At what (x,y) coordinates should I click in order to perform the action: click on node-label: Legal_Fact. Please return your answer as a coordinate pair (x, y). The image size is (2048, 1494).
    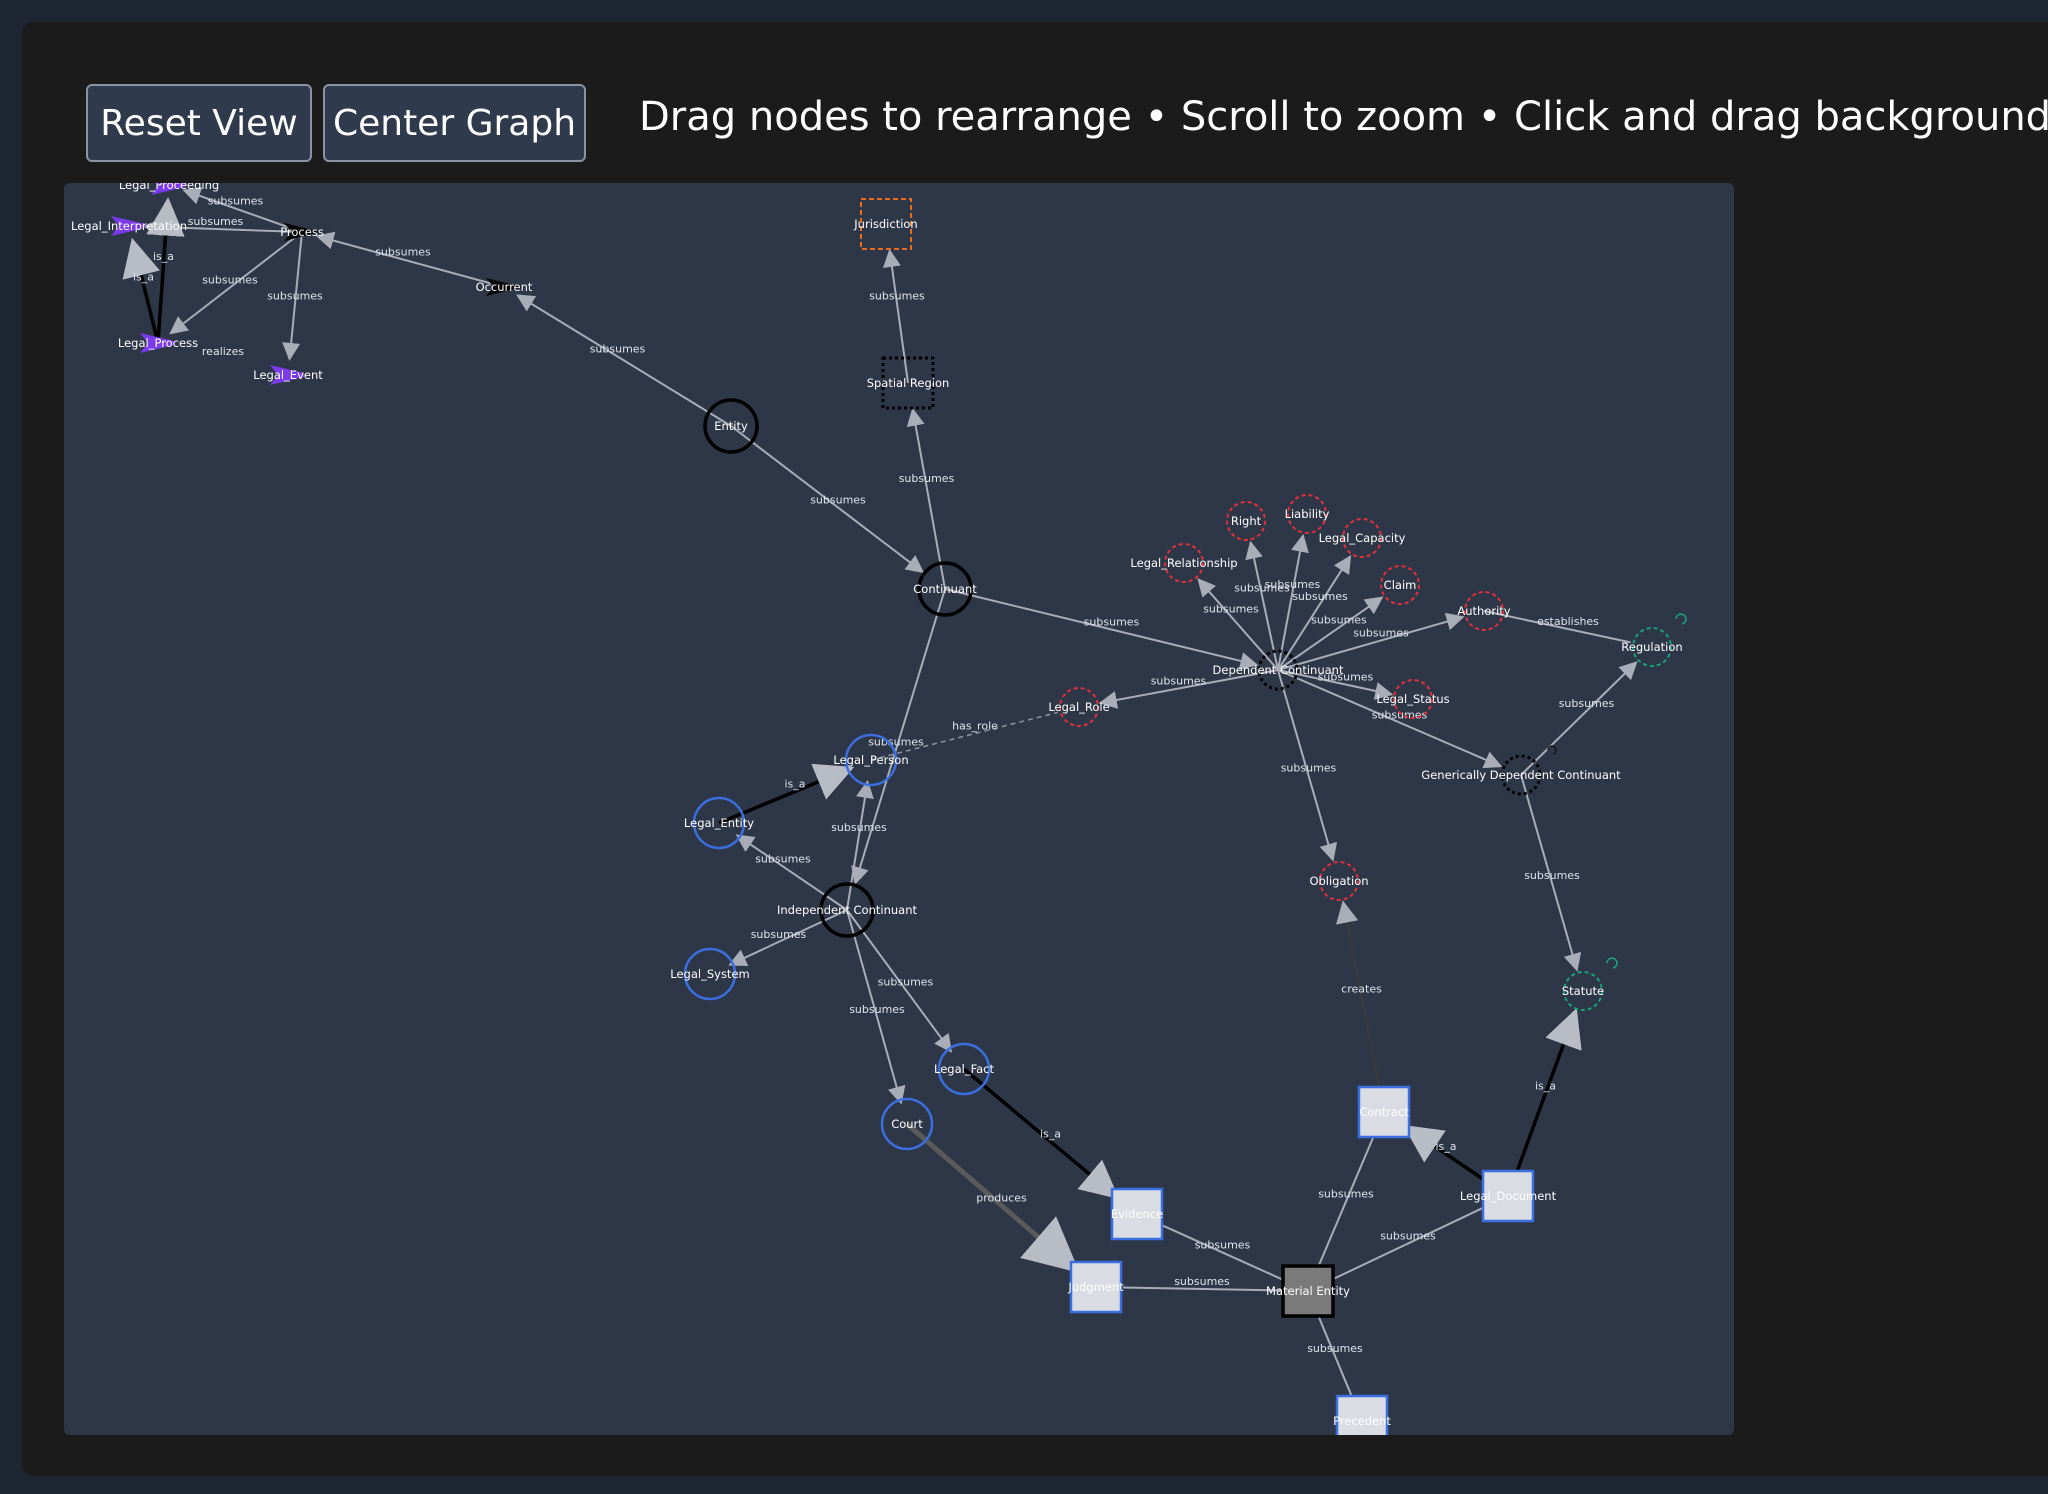
    Looking at the image, I should click on (964, 1069).